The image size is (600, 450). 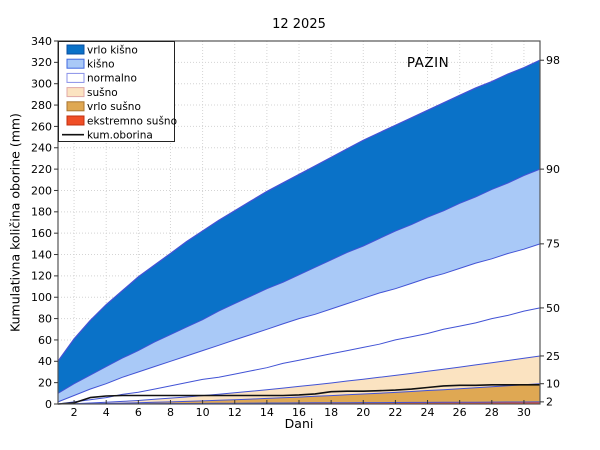 What do you see at coordinates (553, 244) in the screenshot?
I see `right-axis-percentile-label: 75` at bounding box center [553, 244].